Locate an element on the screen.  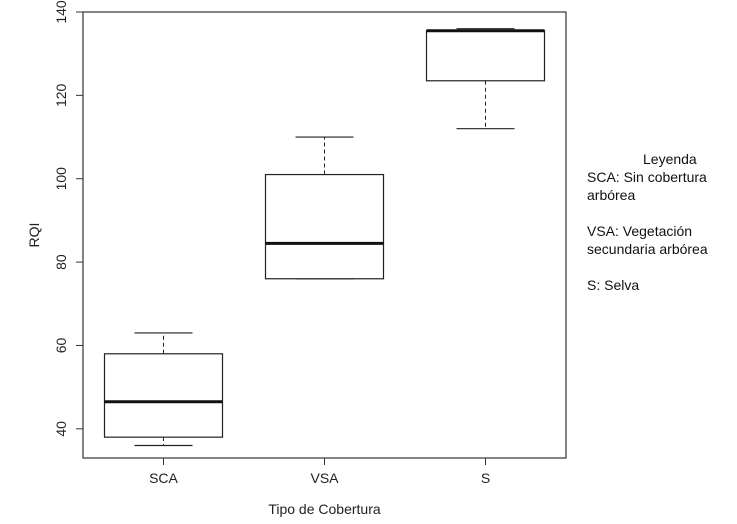
box-vsa is located at coordinates (324, 208).